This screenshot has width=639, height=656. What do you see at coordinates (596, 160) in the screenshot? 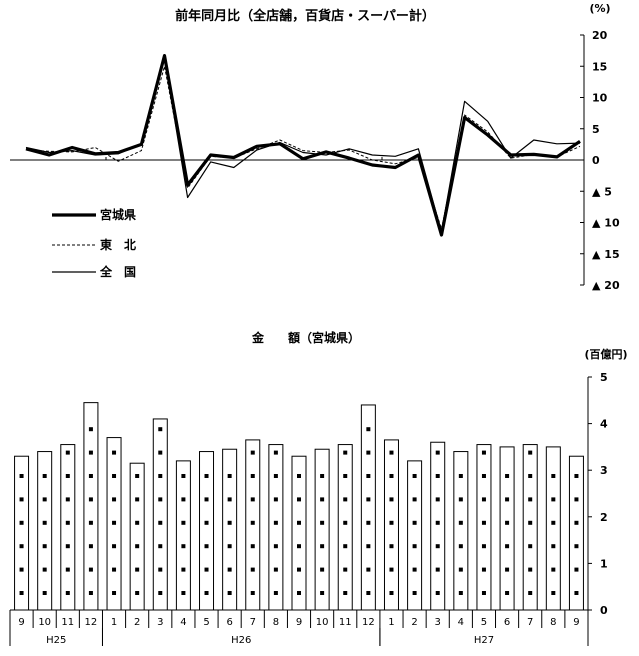
I see `line-chart-y-tick-label: 0` at bounding box center [596, 160].